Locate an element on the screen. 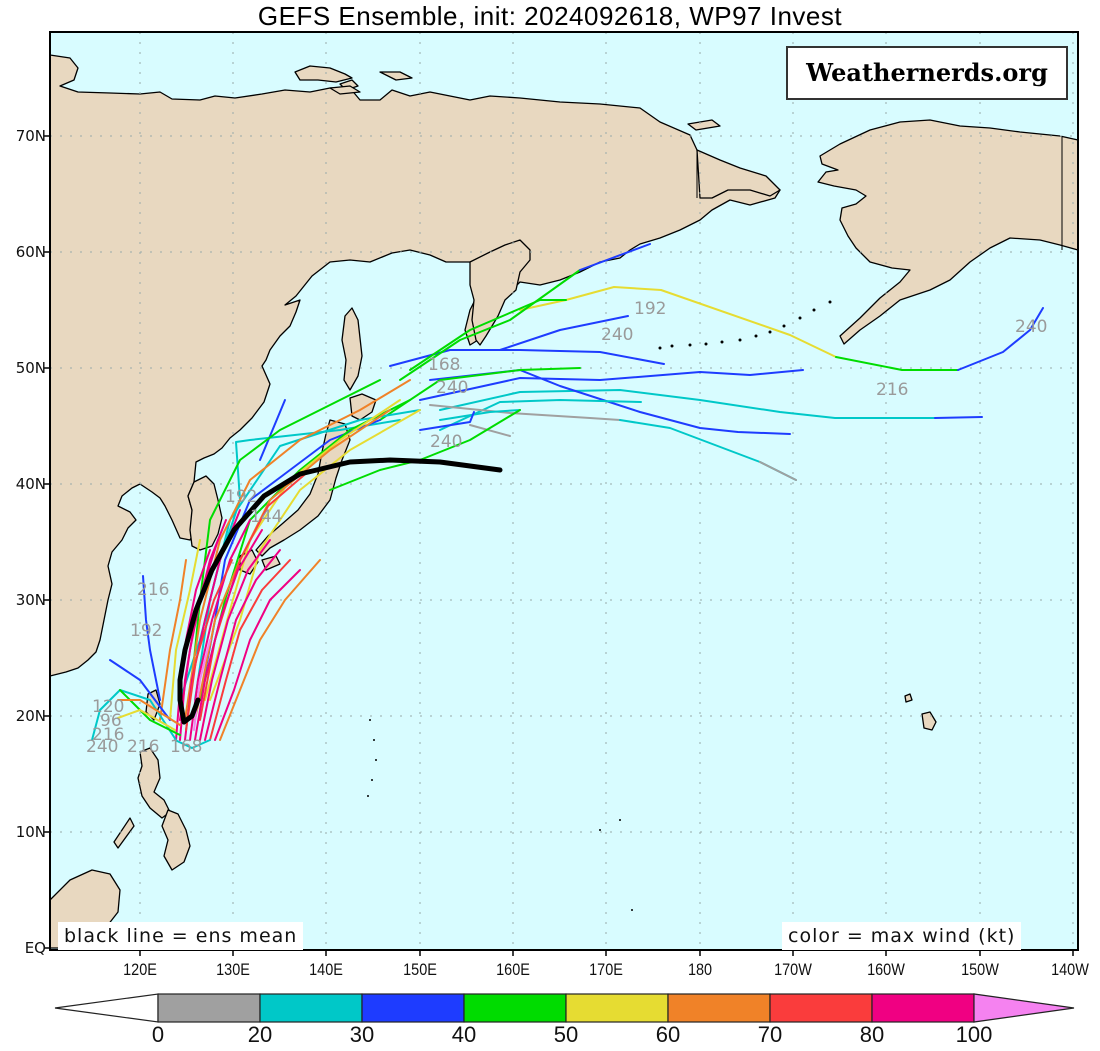  colorbar-tick: 0 is located at coordinates (158, 1034).